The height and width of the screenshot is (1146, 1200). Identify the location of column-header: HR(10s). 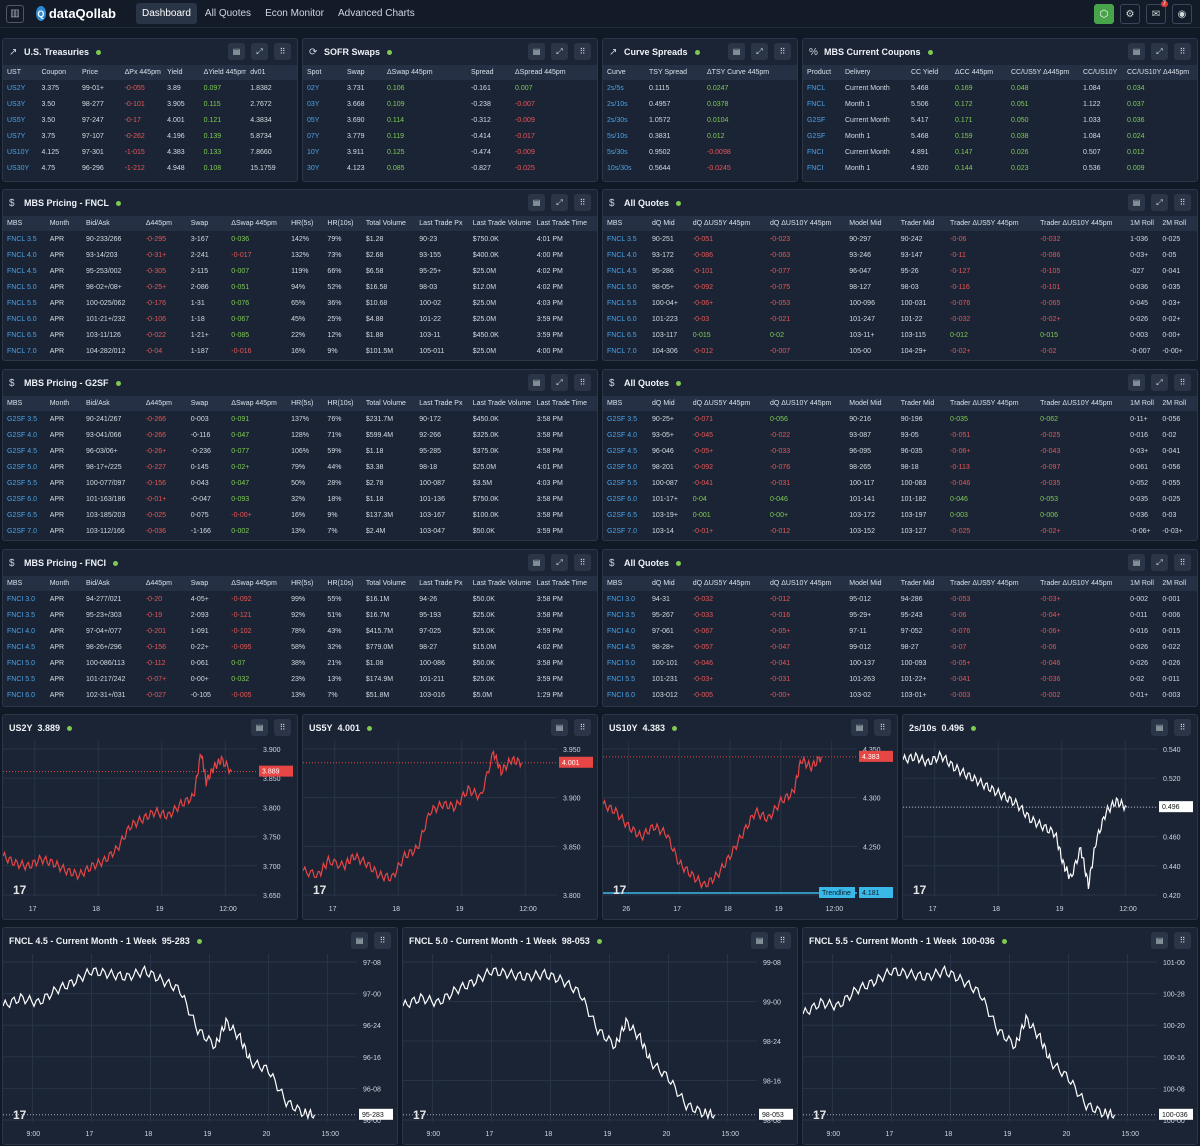
(342, 223).